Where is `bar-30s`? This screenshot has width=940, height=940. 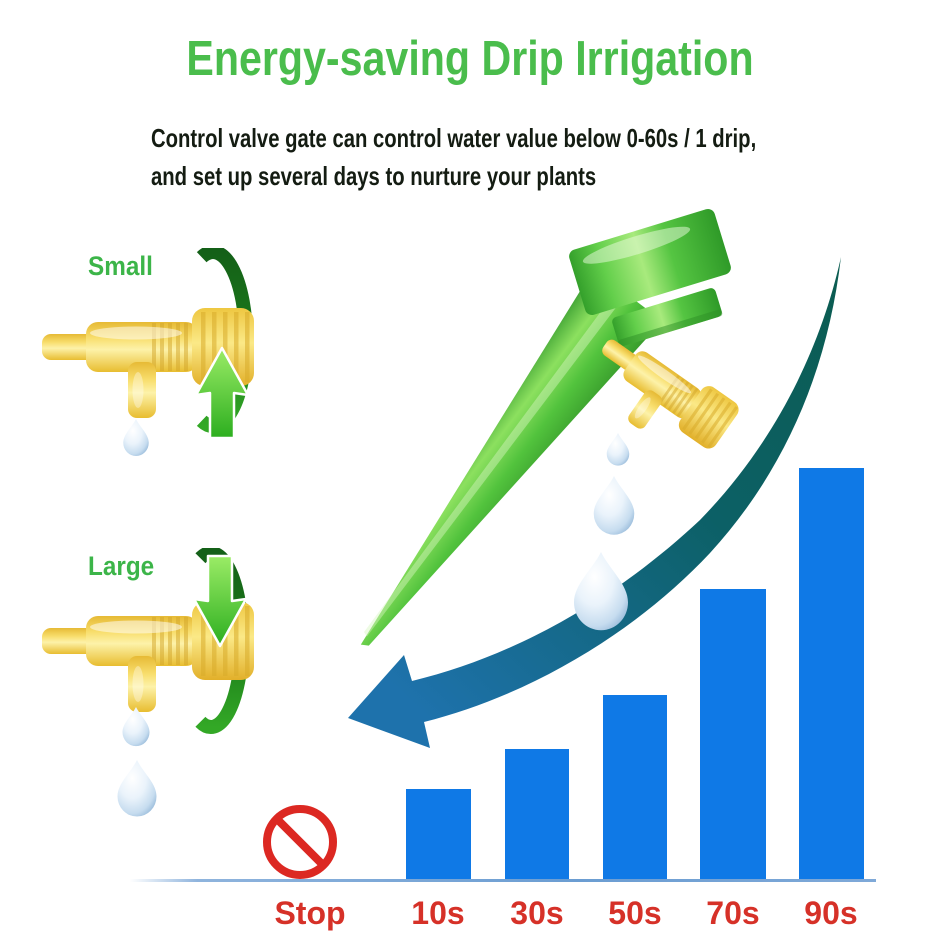
bar-30s is located at coordinates (537, 814).